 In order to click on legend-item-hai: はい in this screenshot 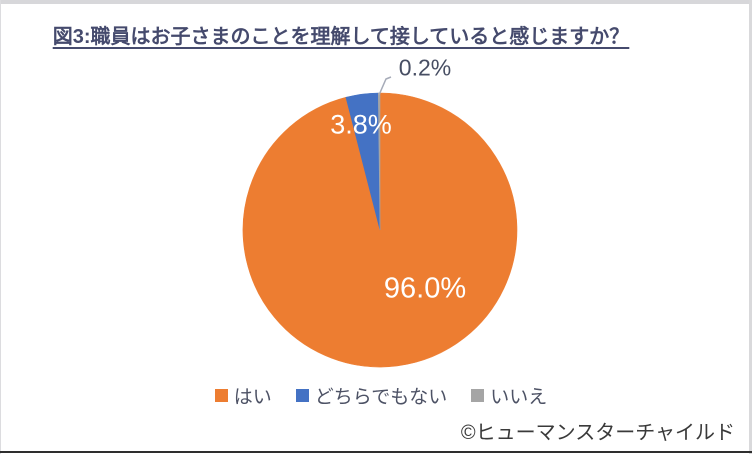, I will do `click(243, 395)`.